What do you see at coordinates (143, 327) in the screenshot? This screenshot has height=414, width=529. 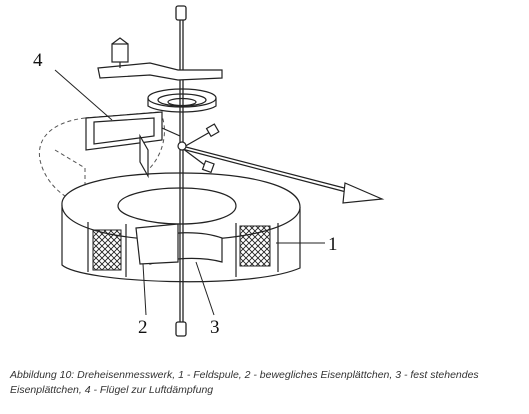 I see `label-2: 2` at bounding box center [143, 327].